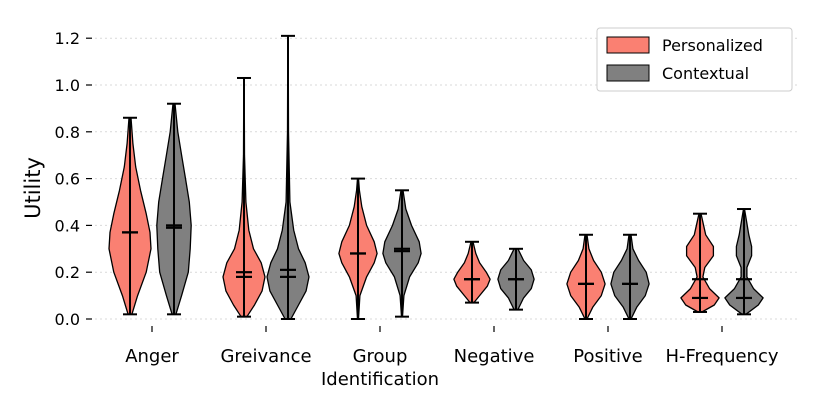 The width and height of the screenshot is (830, 415). I want to click on violin-personalized-anger, so click(130, 216).